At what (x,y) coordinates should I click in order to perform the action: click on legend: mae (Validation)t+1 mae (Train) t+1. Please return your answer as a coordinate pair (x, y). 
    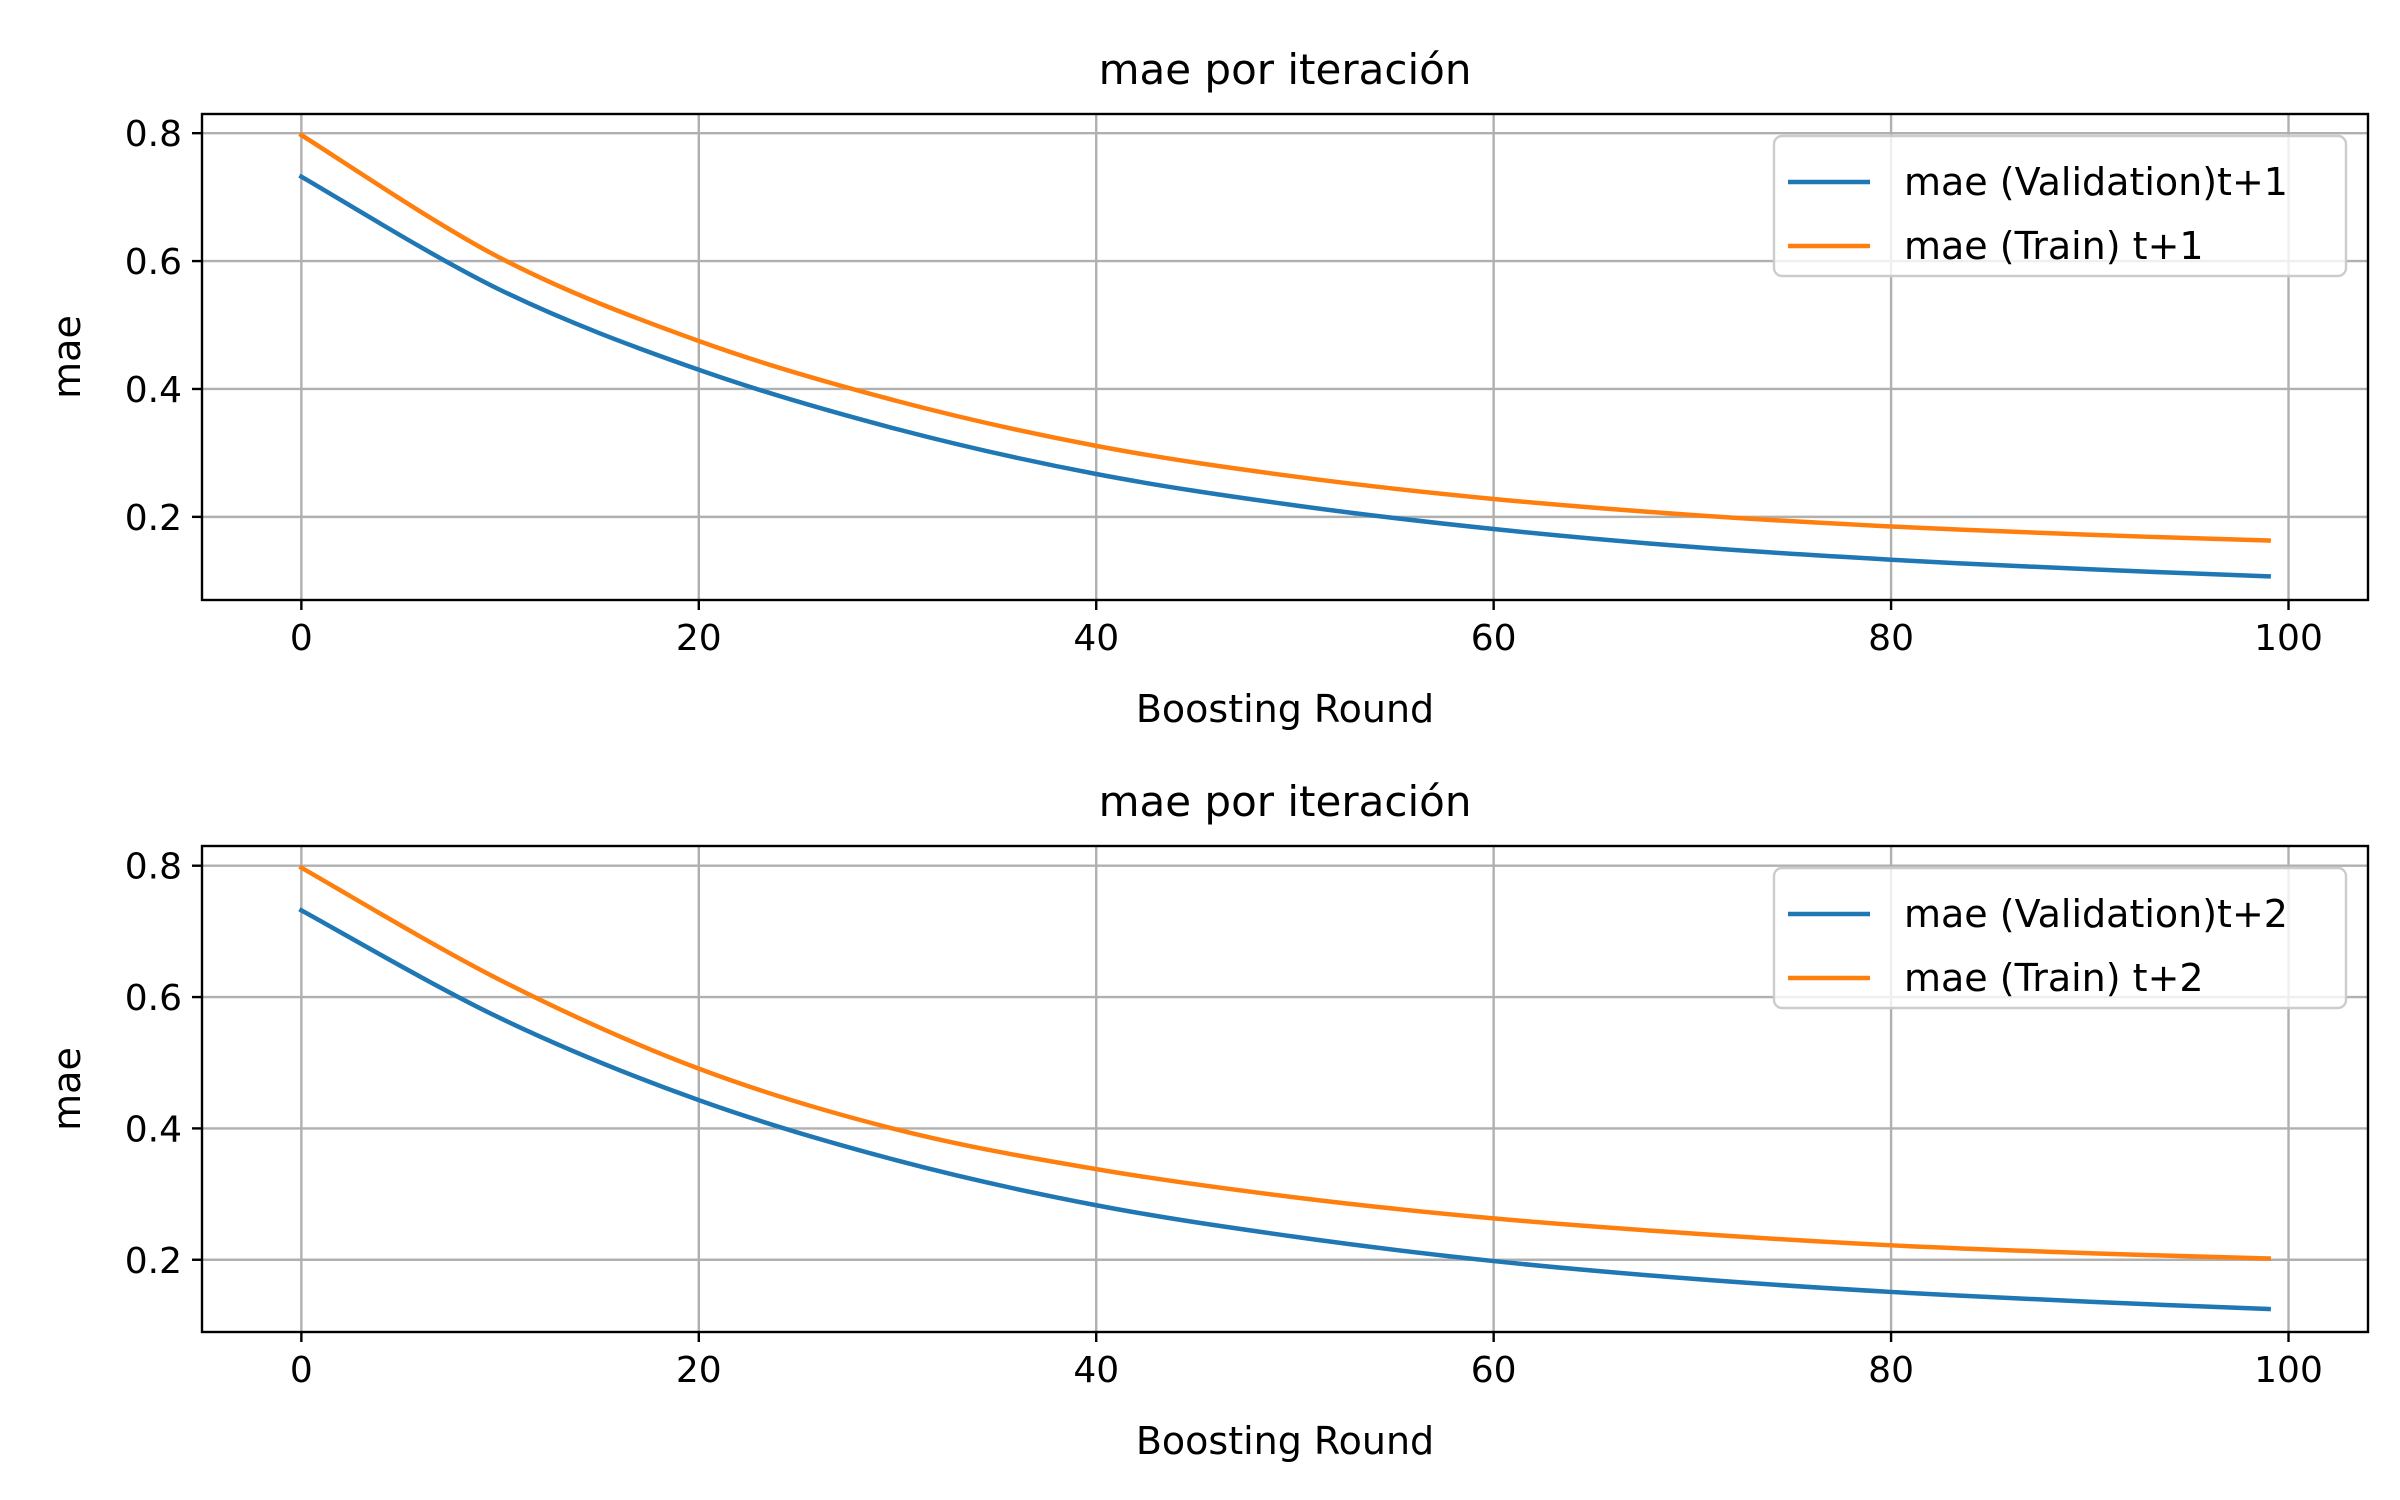
    Looking at the image, I should click on (2060, 206).